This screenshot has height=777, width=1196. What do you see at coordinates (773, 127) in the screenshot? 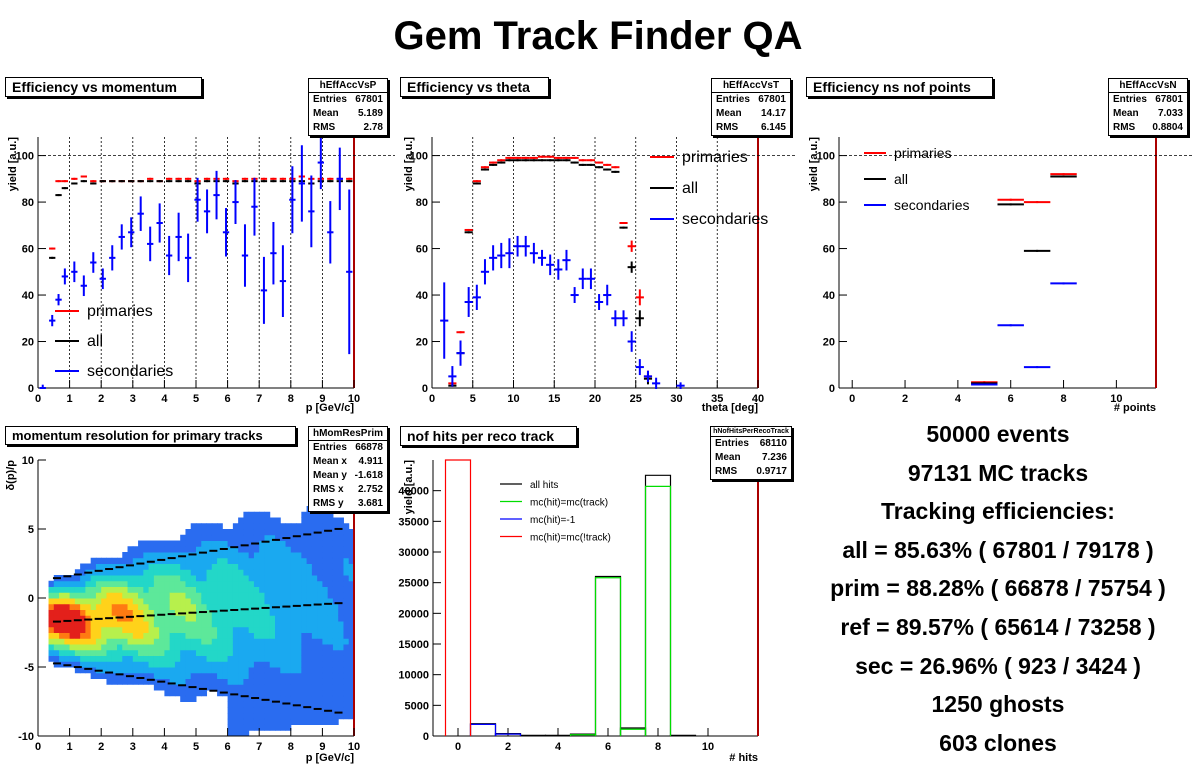
I see `stats-value: 6.145` at bounding box center [773, 127].